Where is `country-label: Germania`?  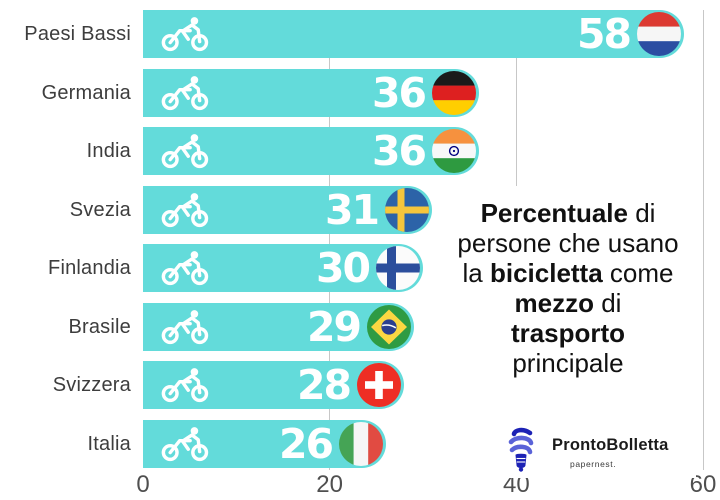 country-label: Germania is located at coordinates (86, 92).